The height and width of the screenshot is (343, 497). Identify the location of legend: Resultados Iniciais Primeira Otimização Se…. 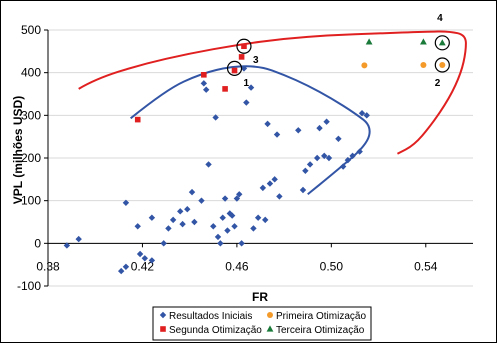
(262, 323).